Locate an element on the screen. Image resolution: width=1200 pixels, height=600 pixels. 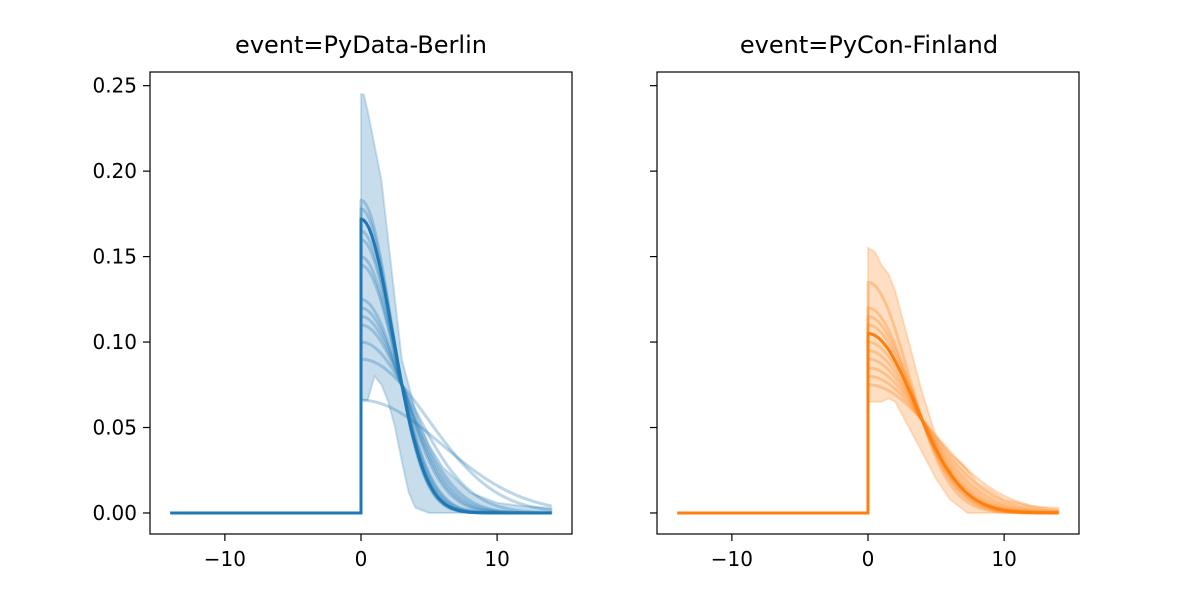
y-tick-label: 0.05 is located at coordinates (114, 428).